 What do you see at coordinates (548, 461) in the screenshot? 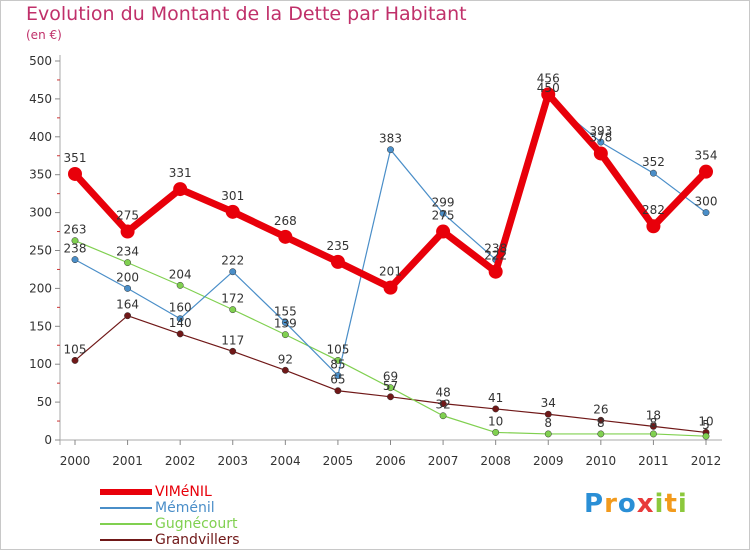
I see `x-tick-label: 2009` at bounding box center [548, 461].